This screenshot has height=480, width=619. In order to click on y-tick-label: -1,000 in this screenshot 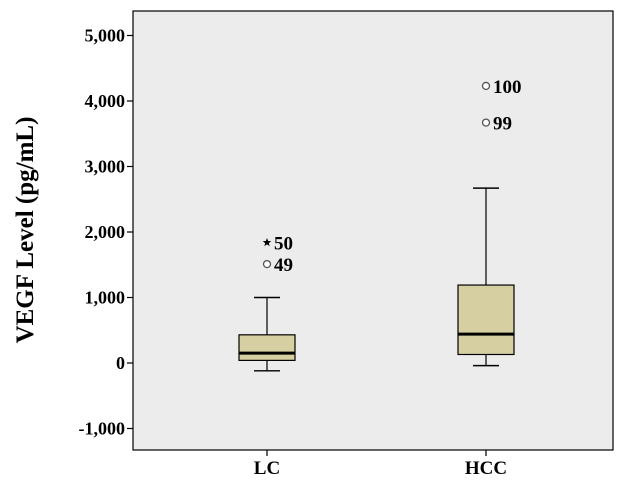, I will do `click(102, 429)`.